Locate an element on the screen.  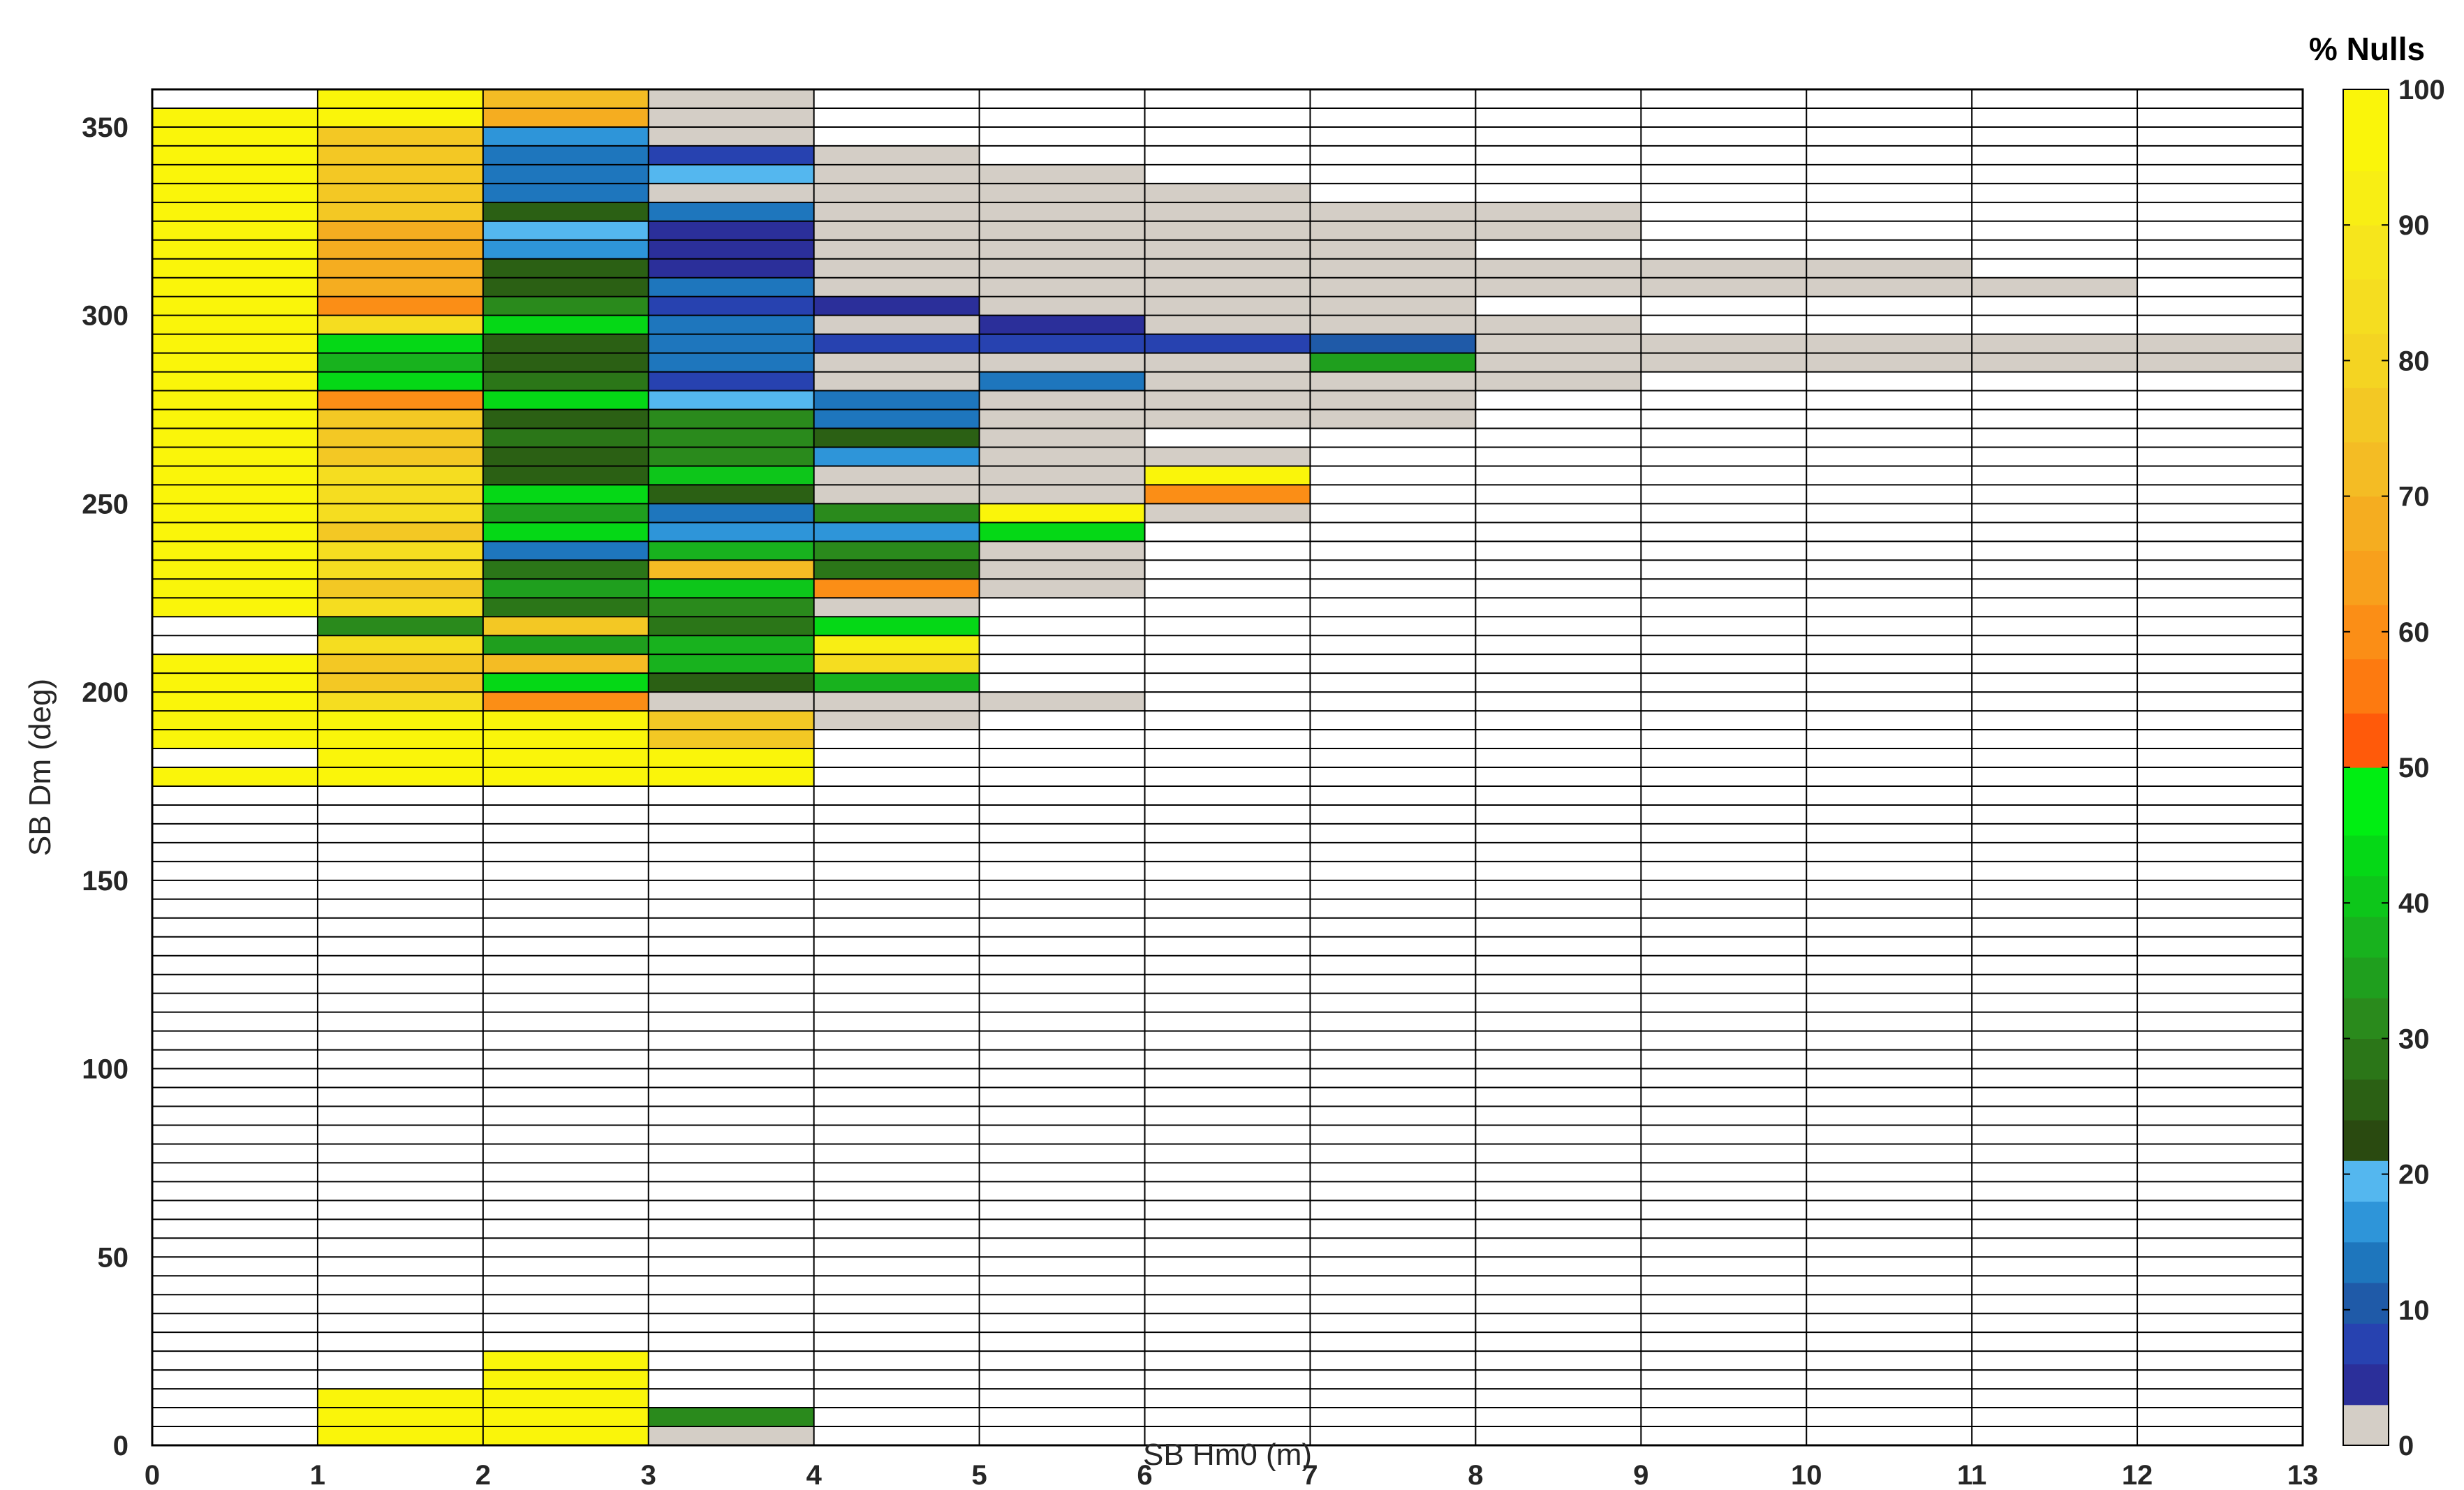
colorbar-tick-label: 40 is located at coordinates (2414, 903).